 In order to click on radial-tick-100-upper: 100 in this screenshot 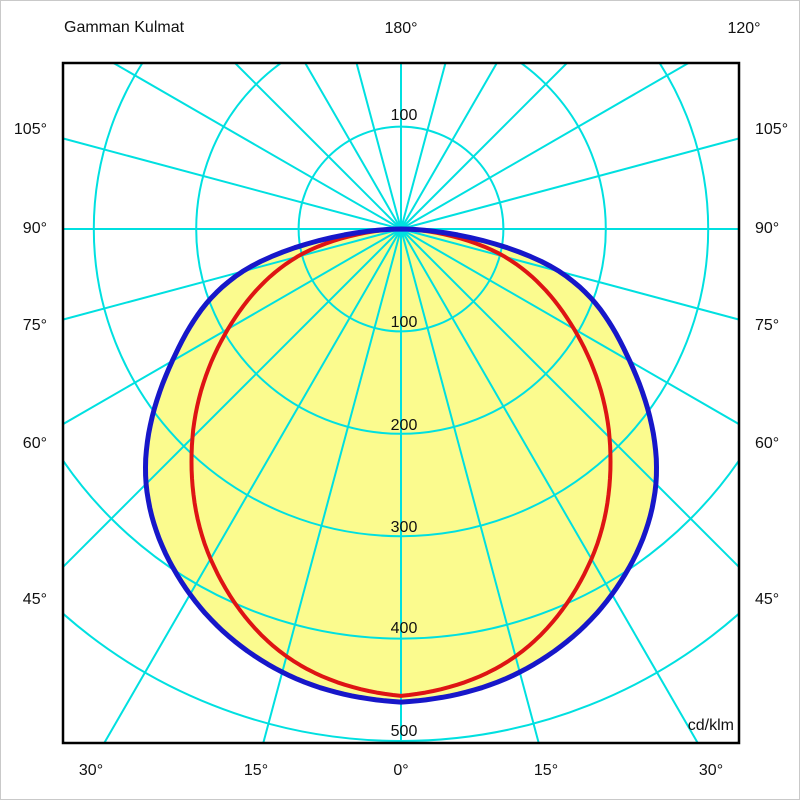, I will do `click(404, 115)`.